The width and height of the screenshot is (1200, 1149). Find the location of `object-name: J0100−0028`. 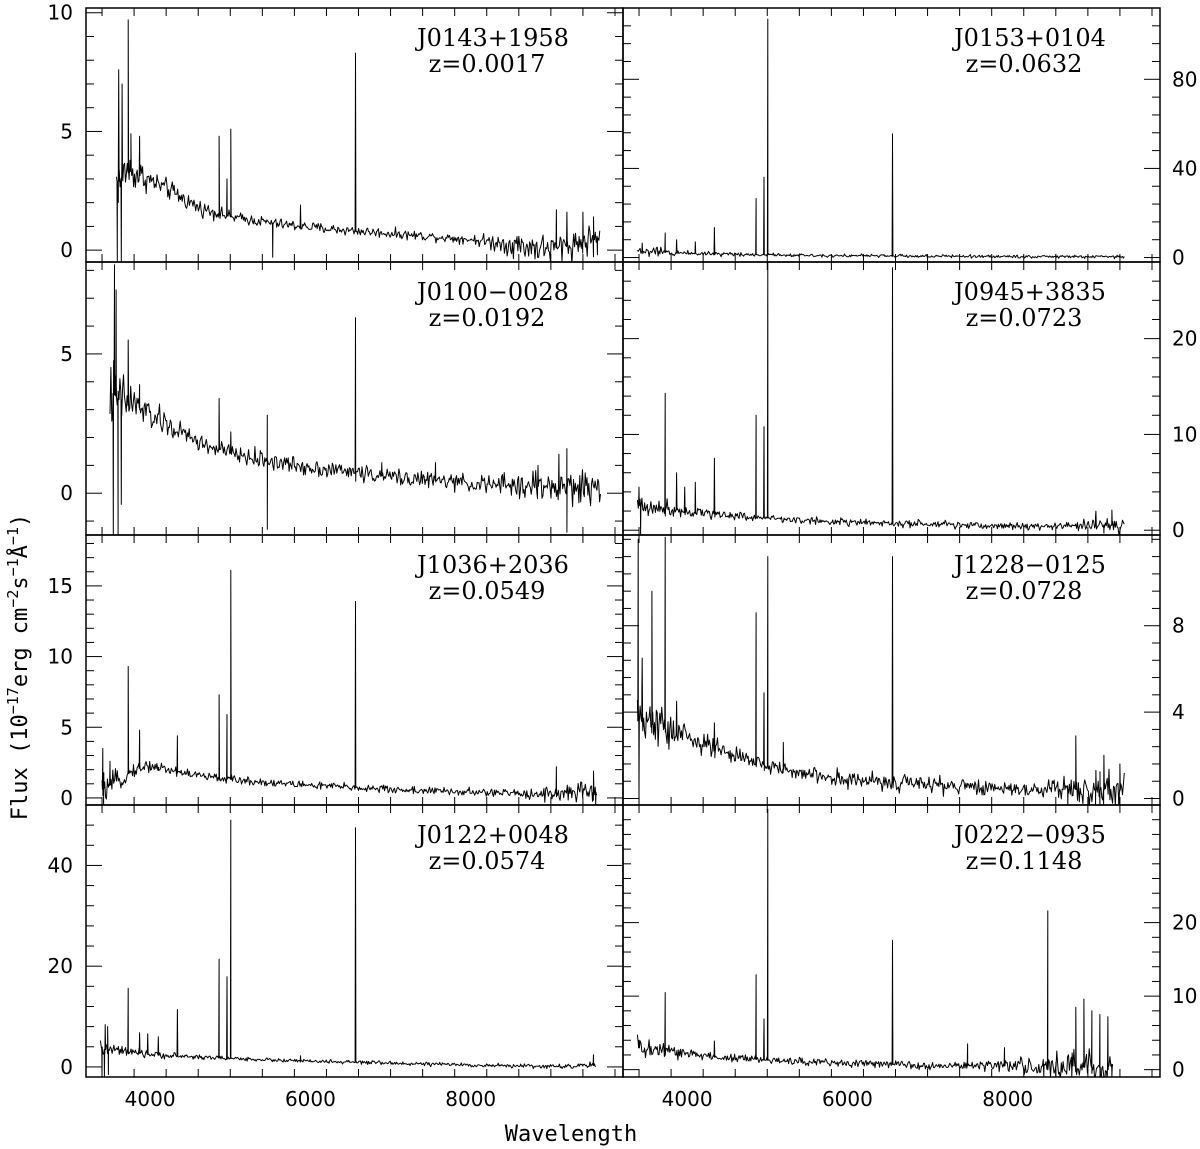

object-name: J0100−0028 is located at coordinates (491, 292).